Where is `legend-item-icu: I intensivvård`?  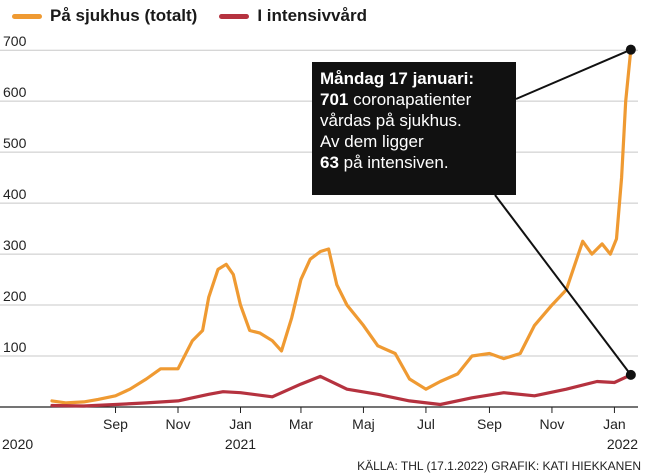 legend-item-icu: I intensivvård is located at coordinates (293, 16).